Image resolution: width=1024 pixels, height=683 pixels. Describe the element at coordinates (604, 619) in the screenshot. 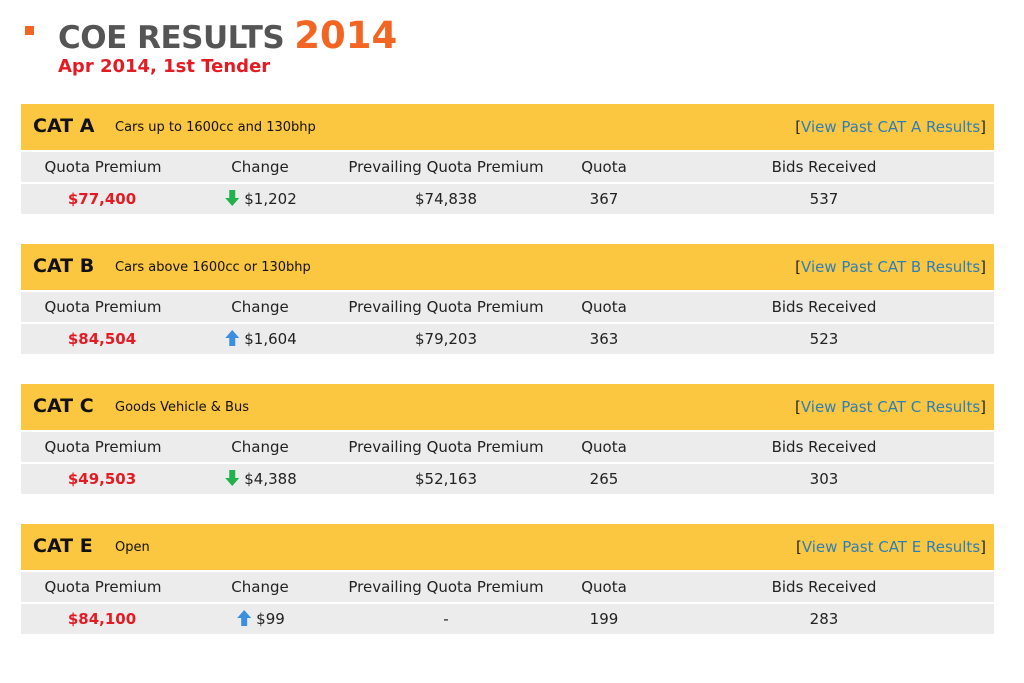

I see `quota-value: 199` at that location.